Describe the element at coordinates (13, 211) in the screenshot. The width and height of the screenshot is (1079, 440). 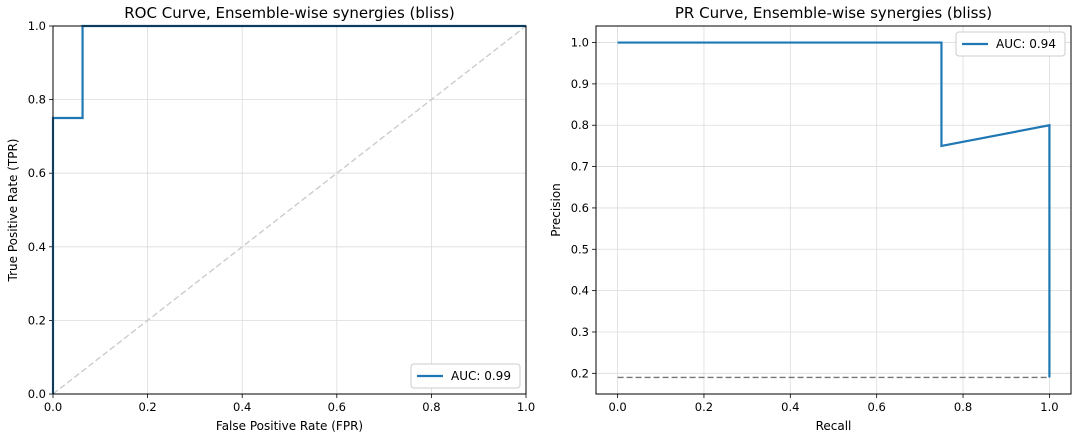
I see `y-axis-label: True Positive Rate (TPR)` at that location.